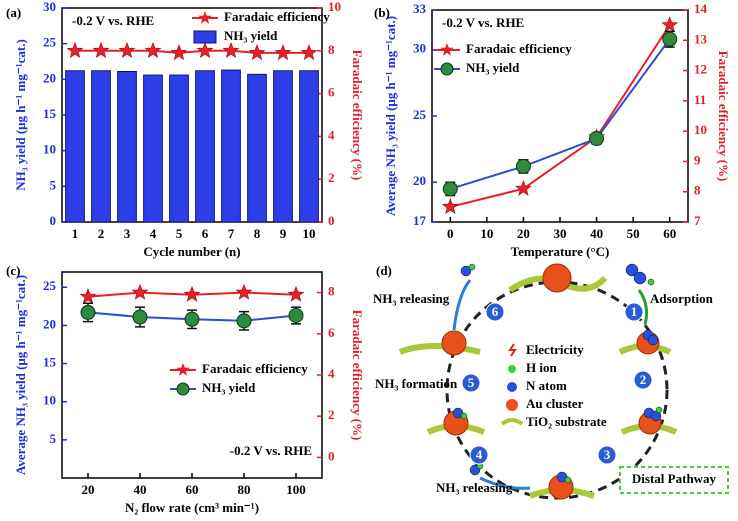 Image resolution: width=738 pixels, height=521 pixels. What do you see at coordinates (634, 311) in the screenshot?
I see `step-number: 1` at bounding box center [634, 311].